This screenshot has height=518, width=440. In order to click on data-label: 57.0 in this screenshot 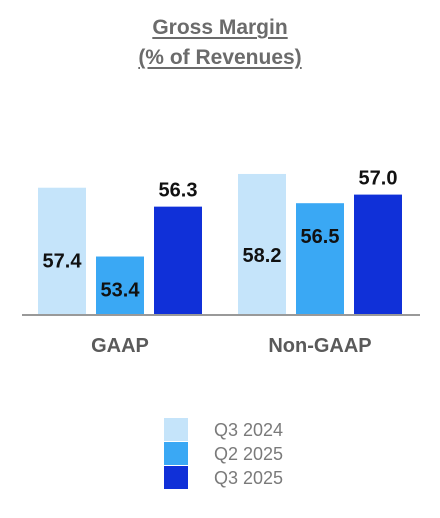, I will do `click(378, 179)`.